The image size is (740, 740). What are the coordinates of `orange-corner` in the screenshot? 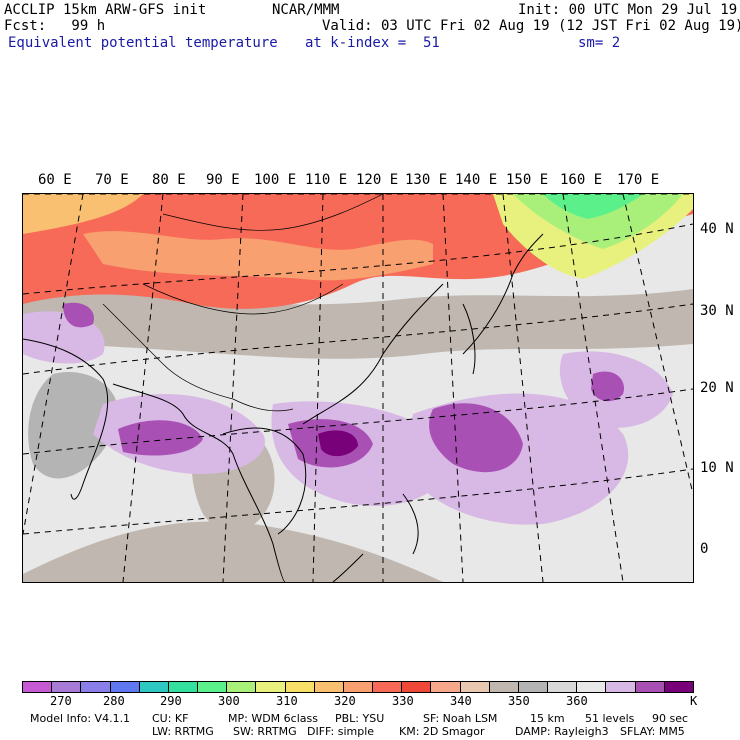 It's located at (83, 214).